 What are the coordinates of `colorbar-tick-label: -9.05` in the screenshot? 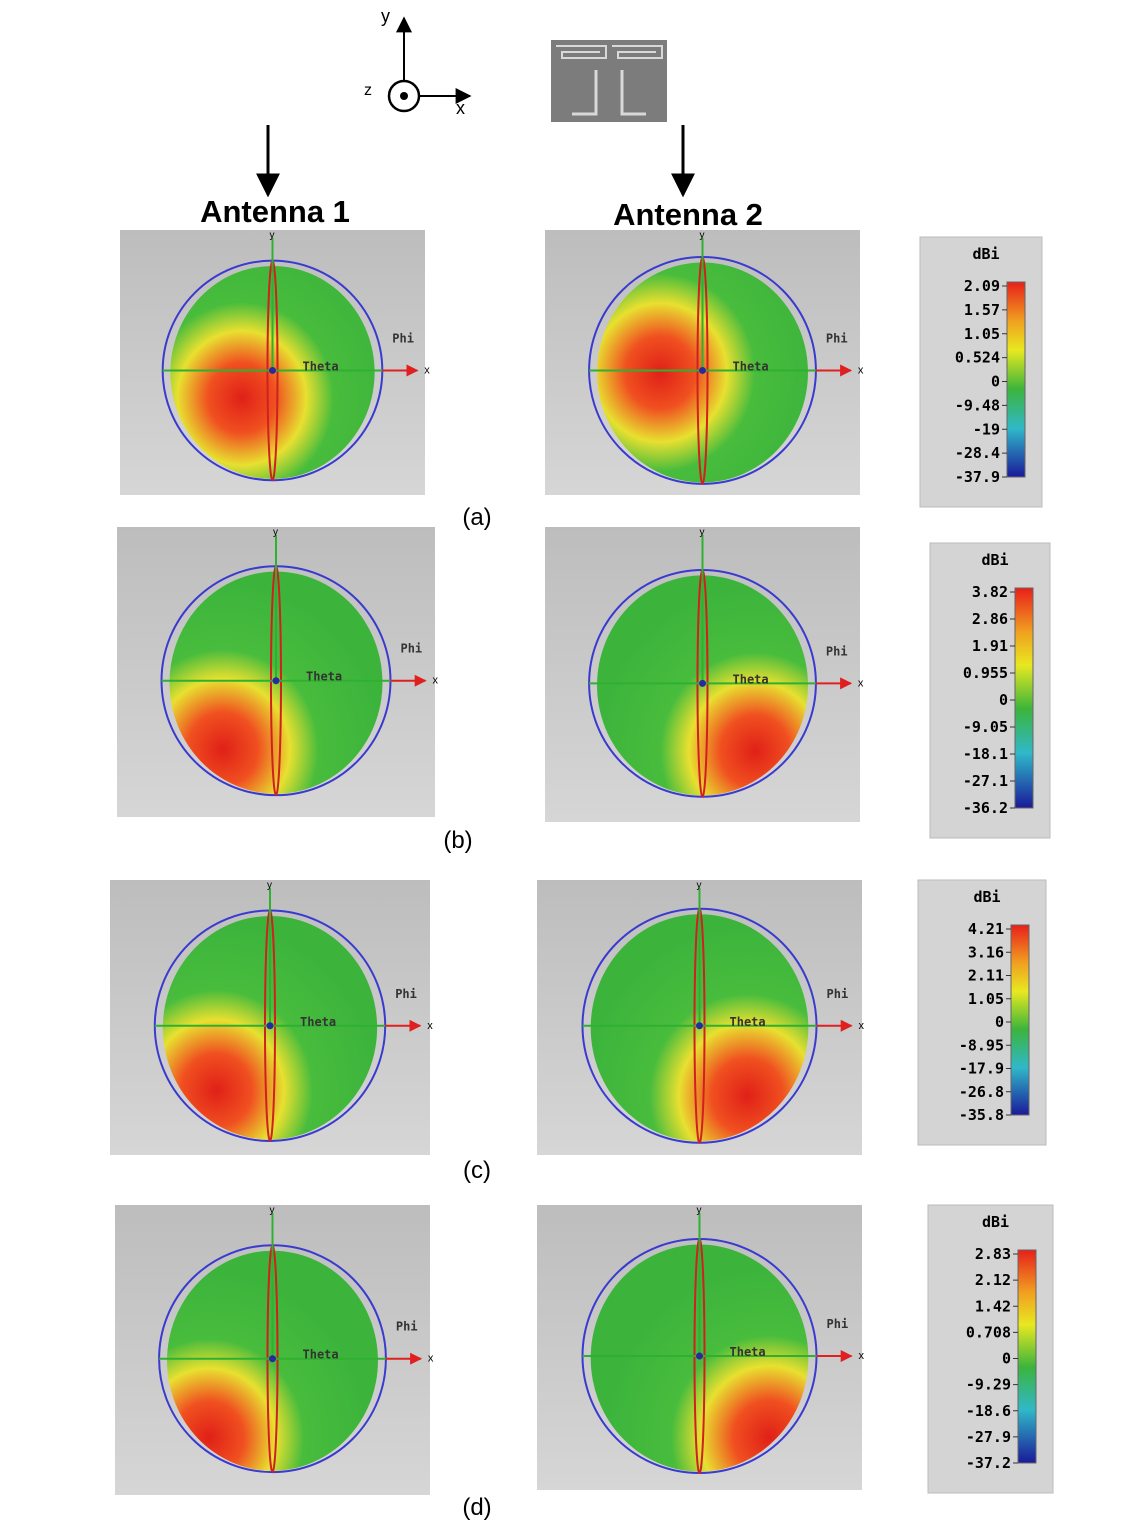 It's located at (985, 727).